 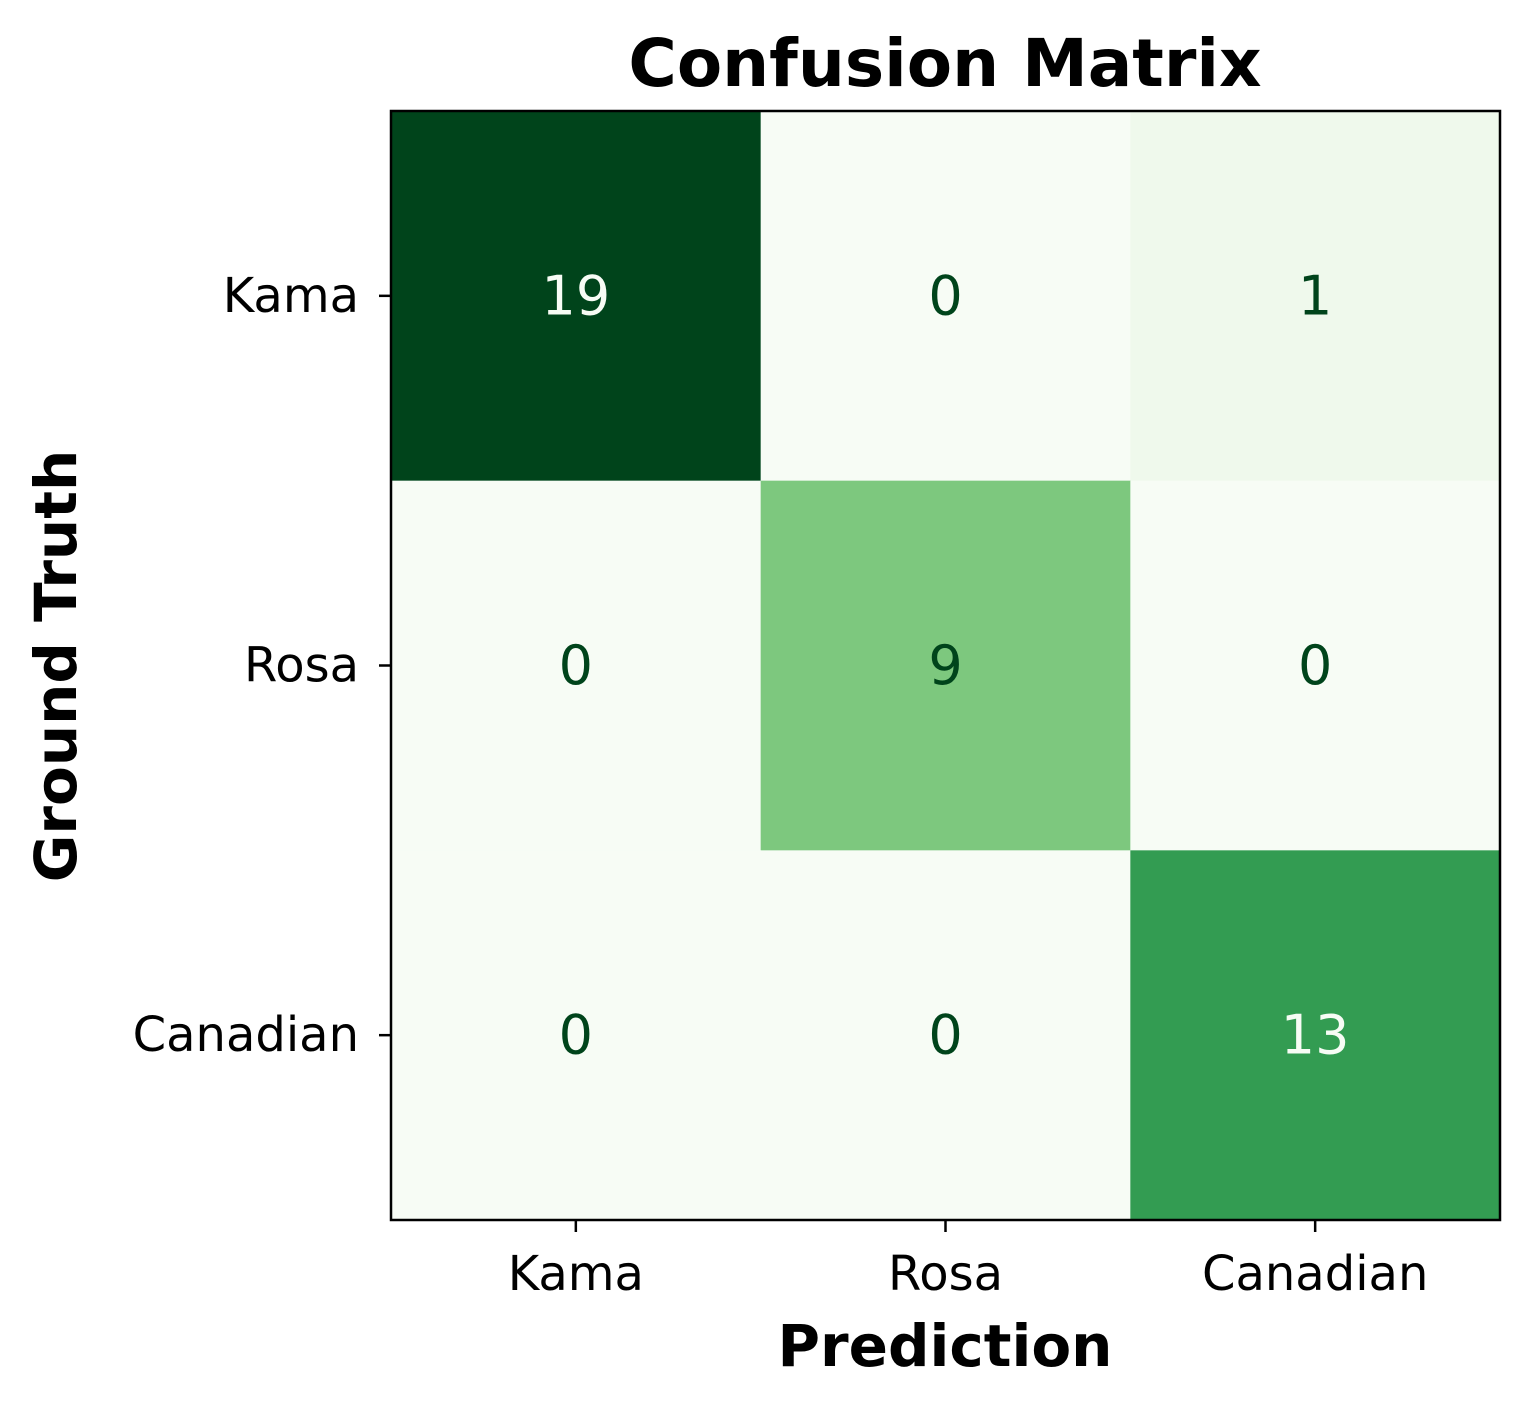 What do you see at coordinates (576, 1274) in the screenshot?
I see `x-tick-label: Kama` at bounding box center [576, 1274].